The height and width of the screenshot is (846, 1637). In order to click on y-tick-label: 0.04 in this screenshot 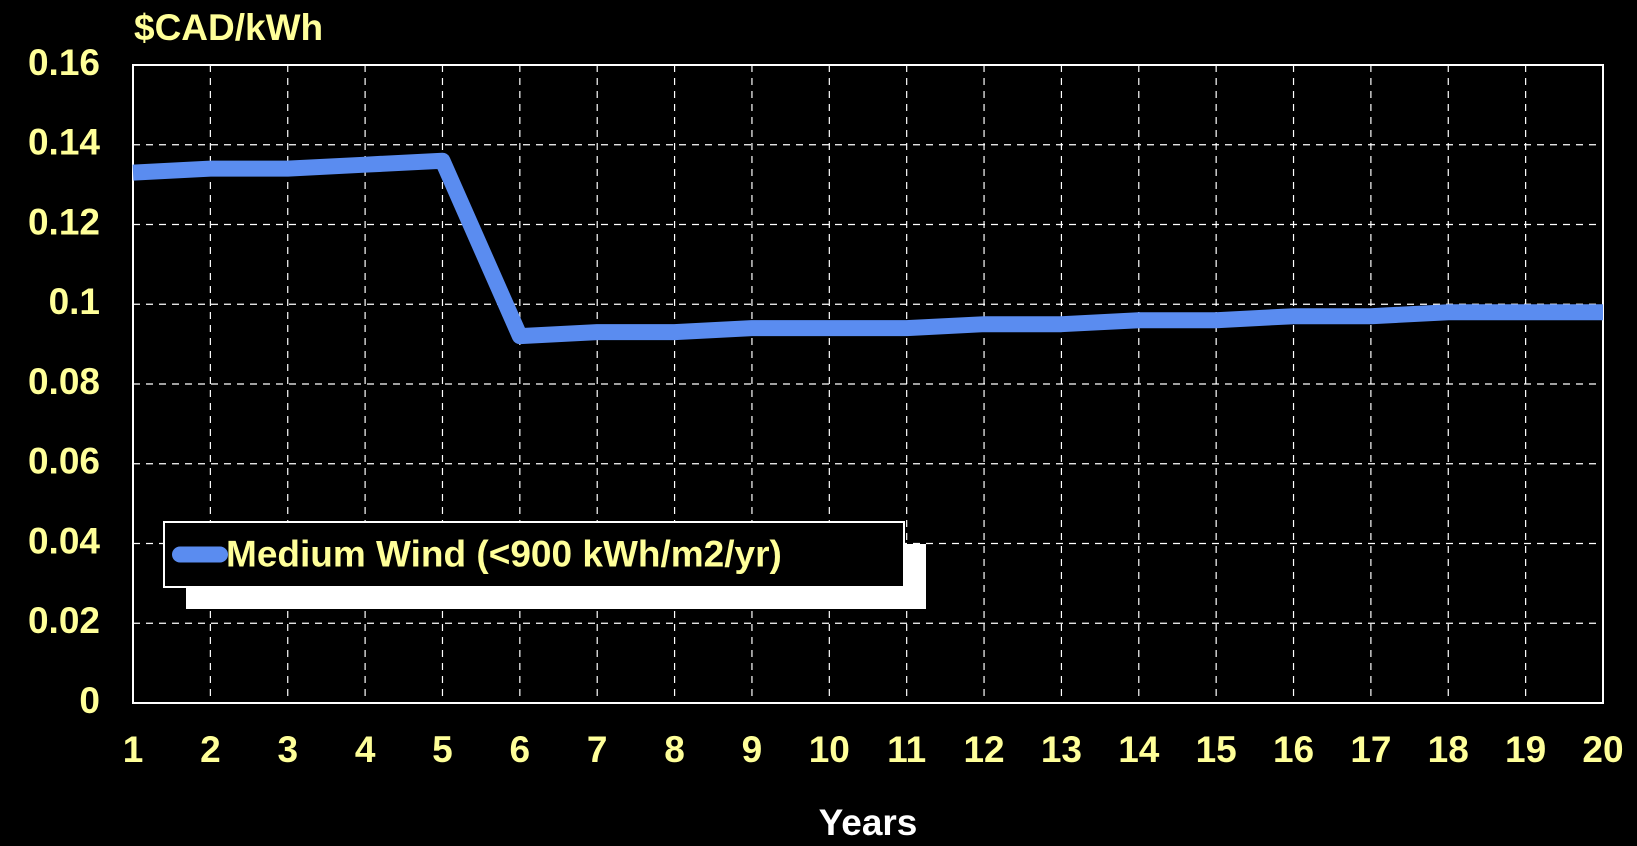, I will do `click(64, 540)`.